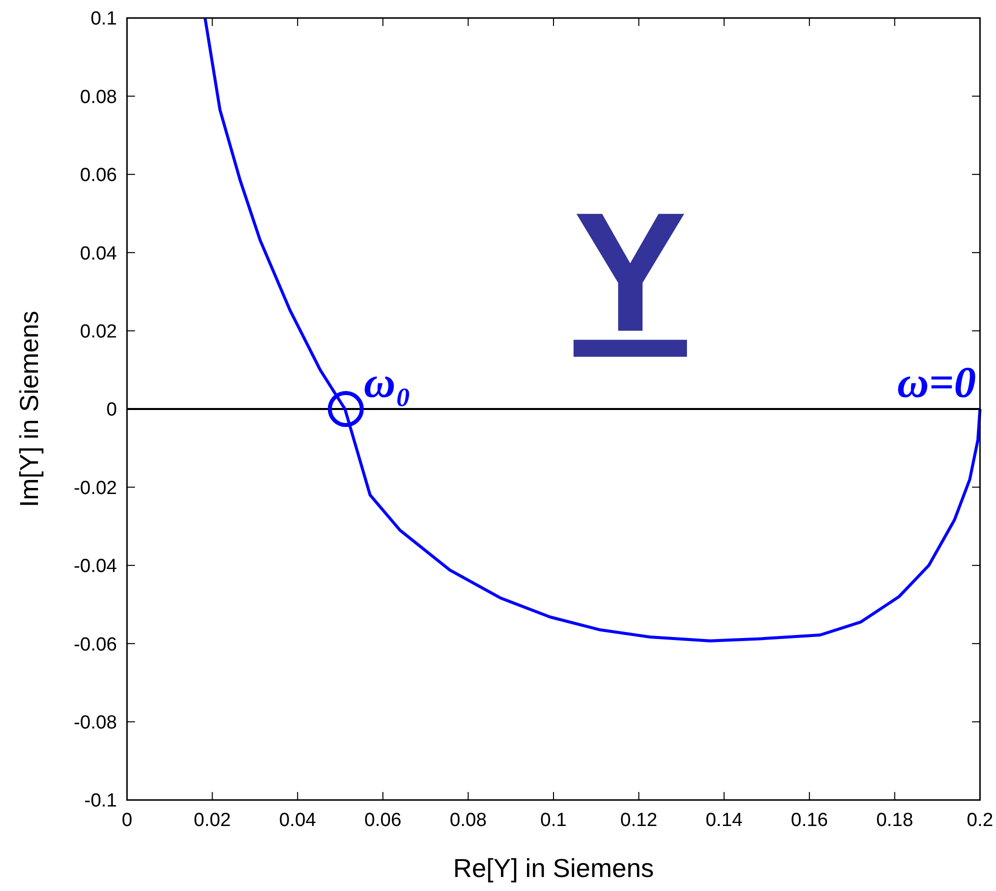 The height and width of the screenshot is (891, 996). What do you see at coordinates (980, 820) in the screenshot?
I see `x-tick-label: 0.2` at bounding box center [980, 820].